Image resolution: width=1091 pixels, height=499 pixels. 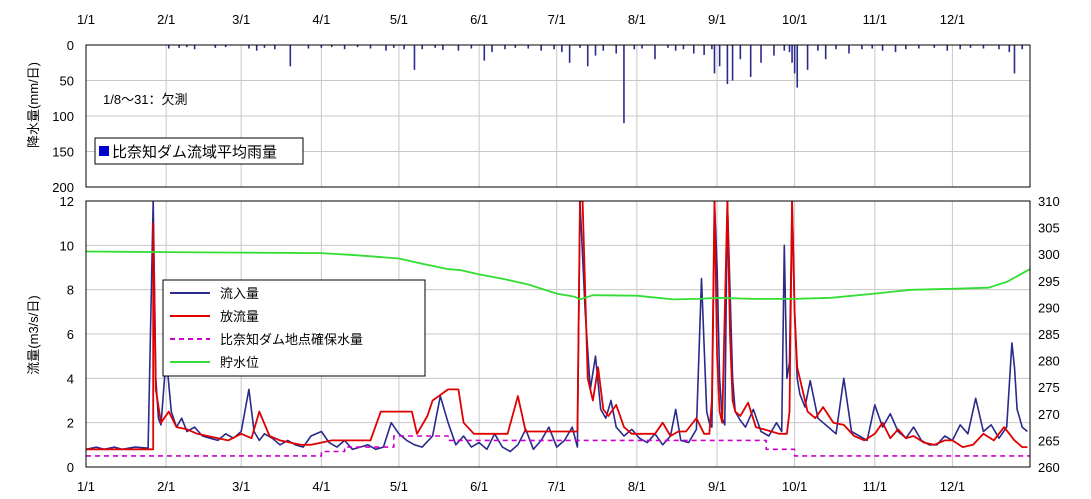 What do you see at coordinates (194, 152) in the screenshot?
I see `rain-legend-label: 比奈知ダム流域平均雨量` at bounding box center [194, 152].